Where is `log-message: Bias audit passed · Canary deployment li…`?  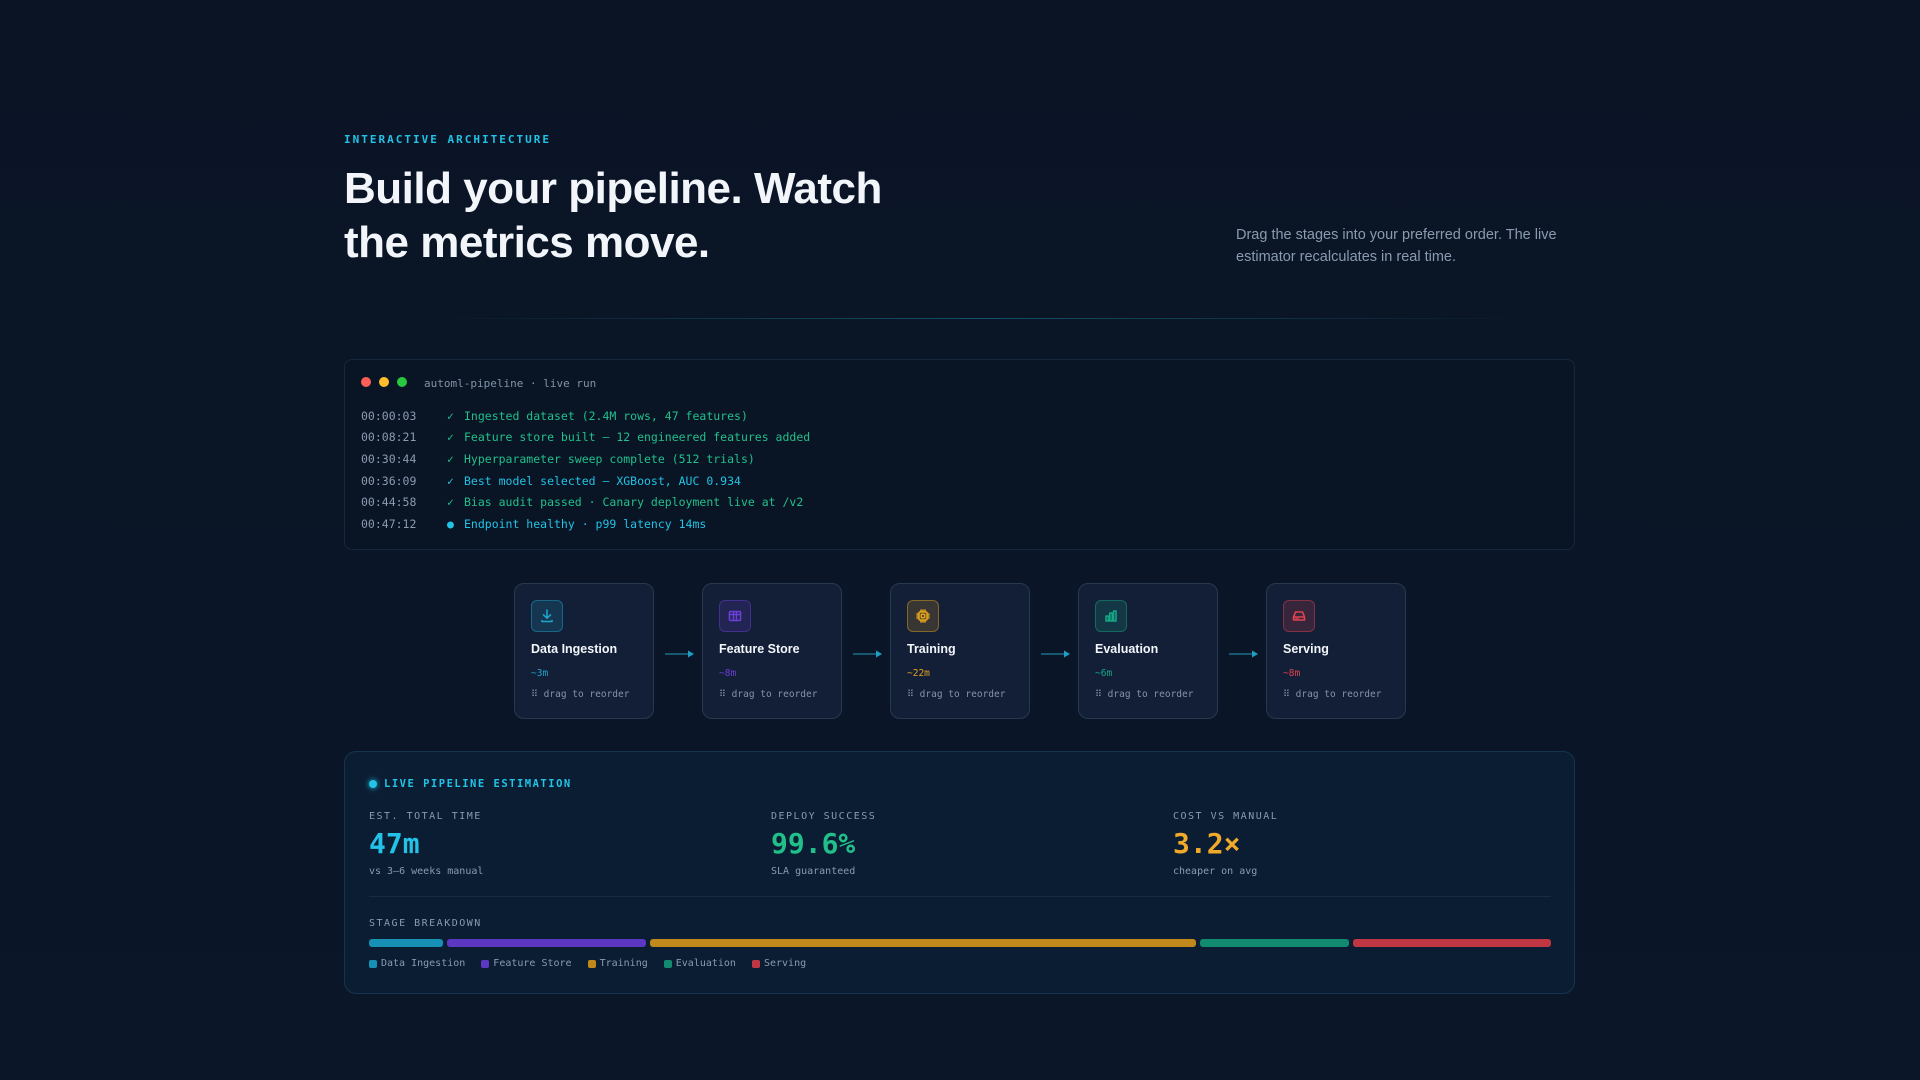 log-message: Bias audit passed · Canary deployment li… is located at coordinates (634, 502).